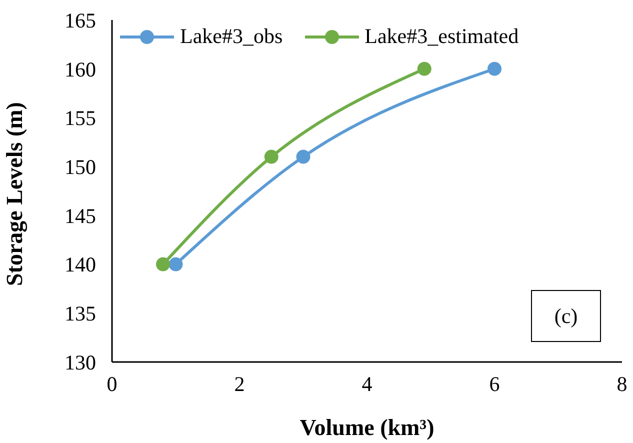 The width and height of the screenshot is (633, 443). What do you see at coordinates (80, 362) in the screenshot?
I see `y-tick-label: 130` at bounding box center [80, 362].